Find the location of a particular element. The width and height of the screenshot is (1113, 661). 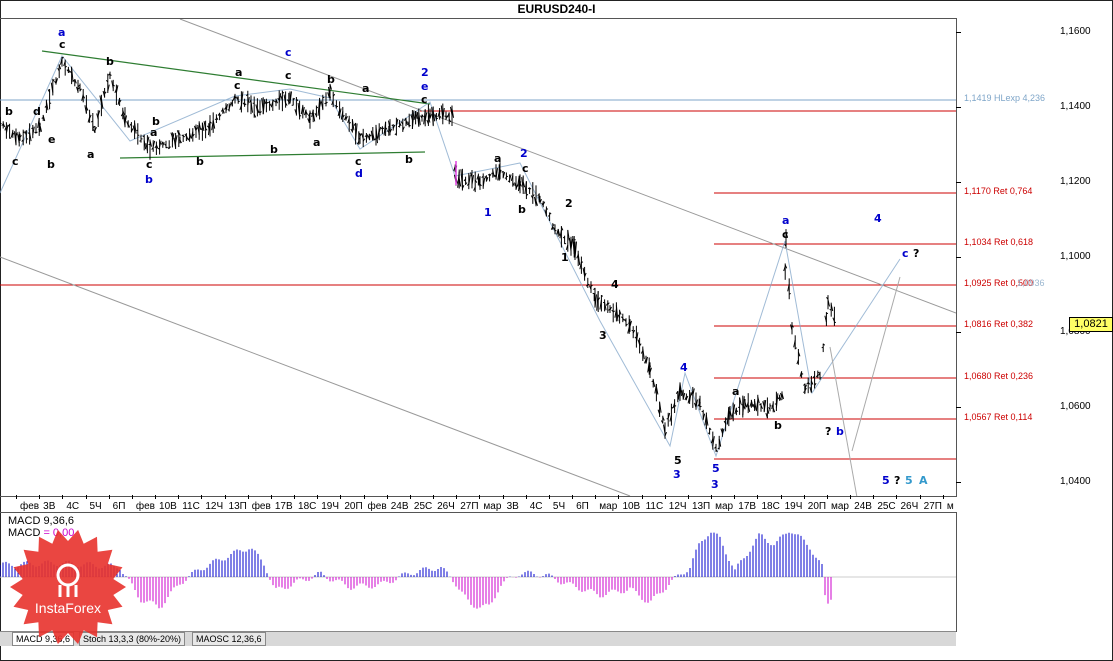

date-tick-label: 11С is located at coordinates (191, 506).